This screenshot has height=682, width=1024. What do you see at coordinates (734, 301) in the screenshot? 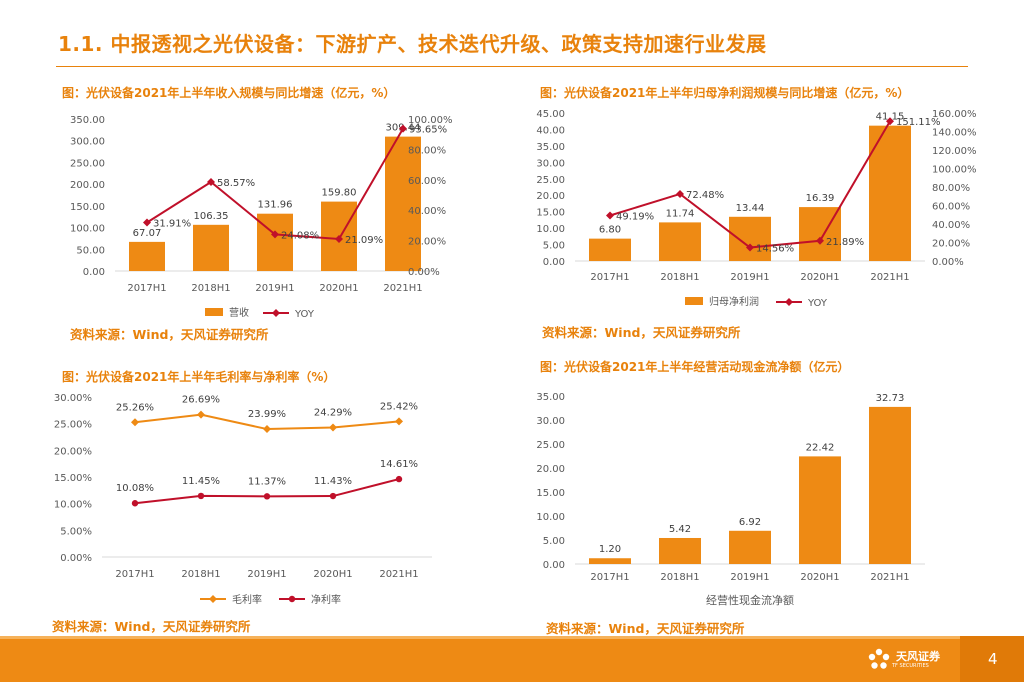
I see `legend-label: 归母净利润` at bounding box center [734, 301].